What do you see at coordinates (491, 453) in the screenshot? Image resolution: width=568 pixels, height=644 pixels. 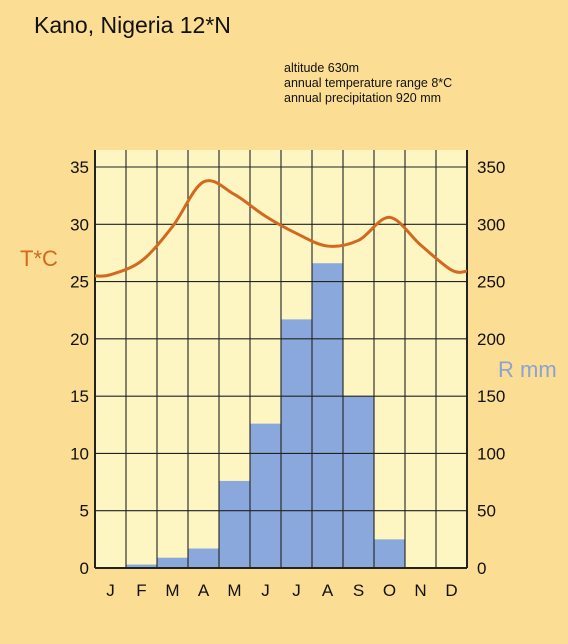 I see `right-tick-label-2: 100` at bounding box center [491, 453].